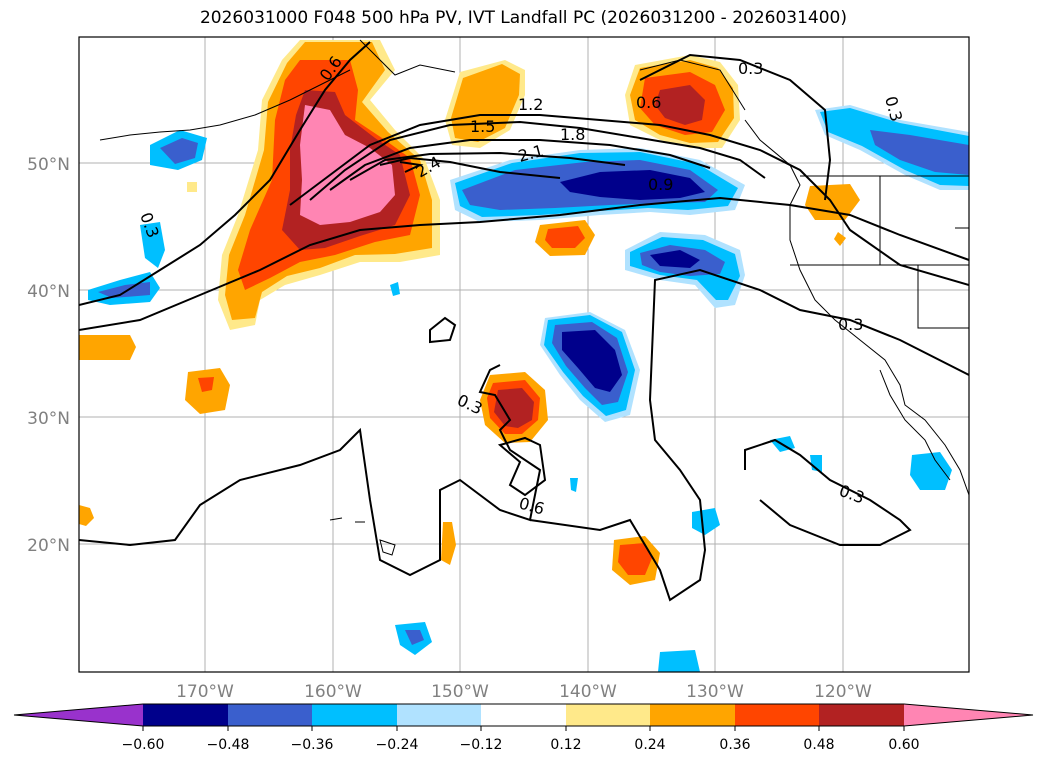 This screenshot has width=1047, height=765. Describe the element at coordinates (395, 289) in the screenshot. I see `neg-small-a` at that location.